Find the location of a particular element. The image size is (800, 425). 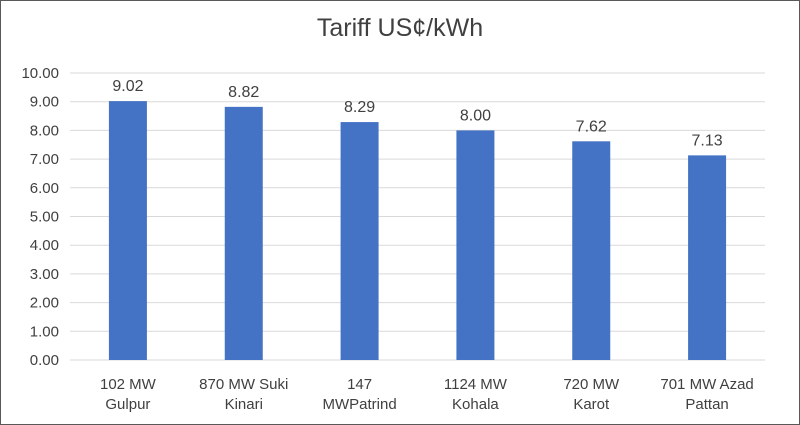

y-tick-label: 5.00 is located at coordinates (44, 217).